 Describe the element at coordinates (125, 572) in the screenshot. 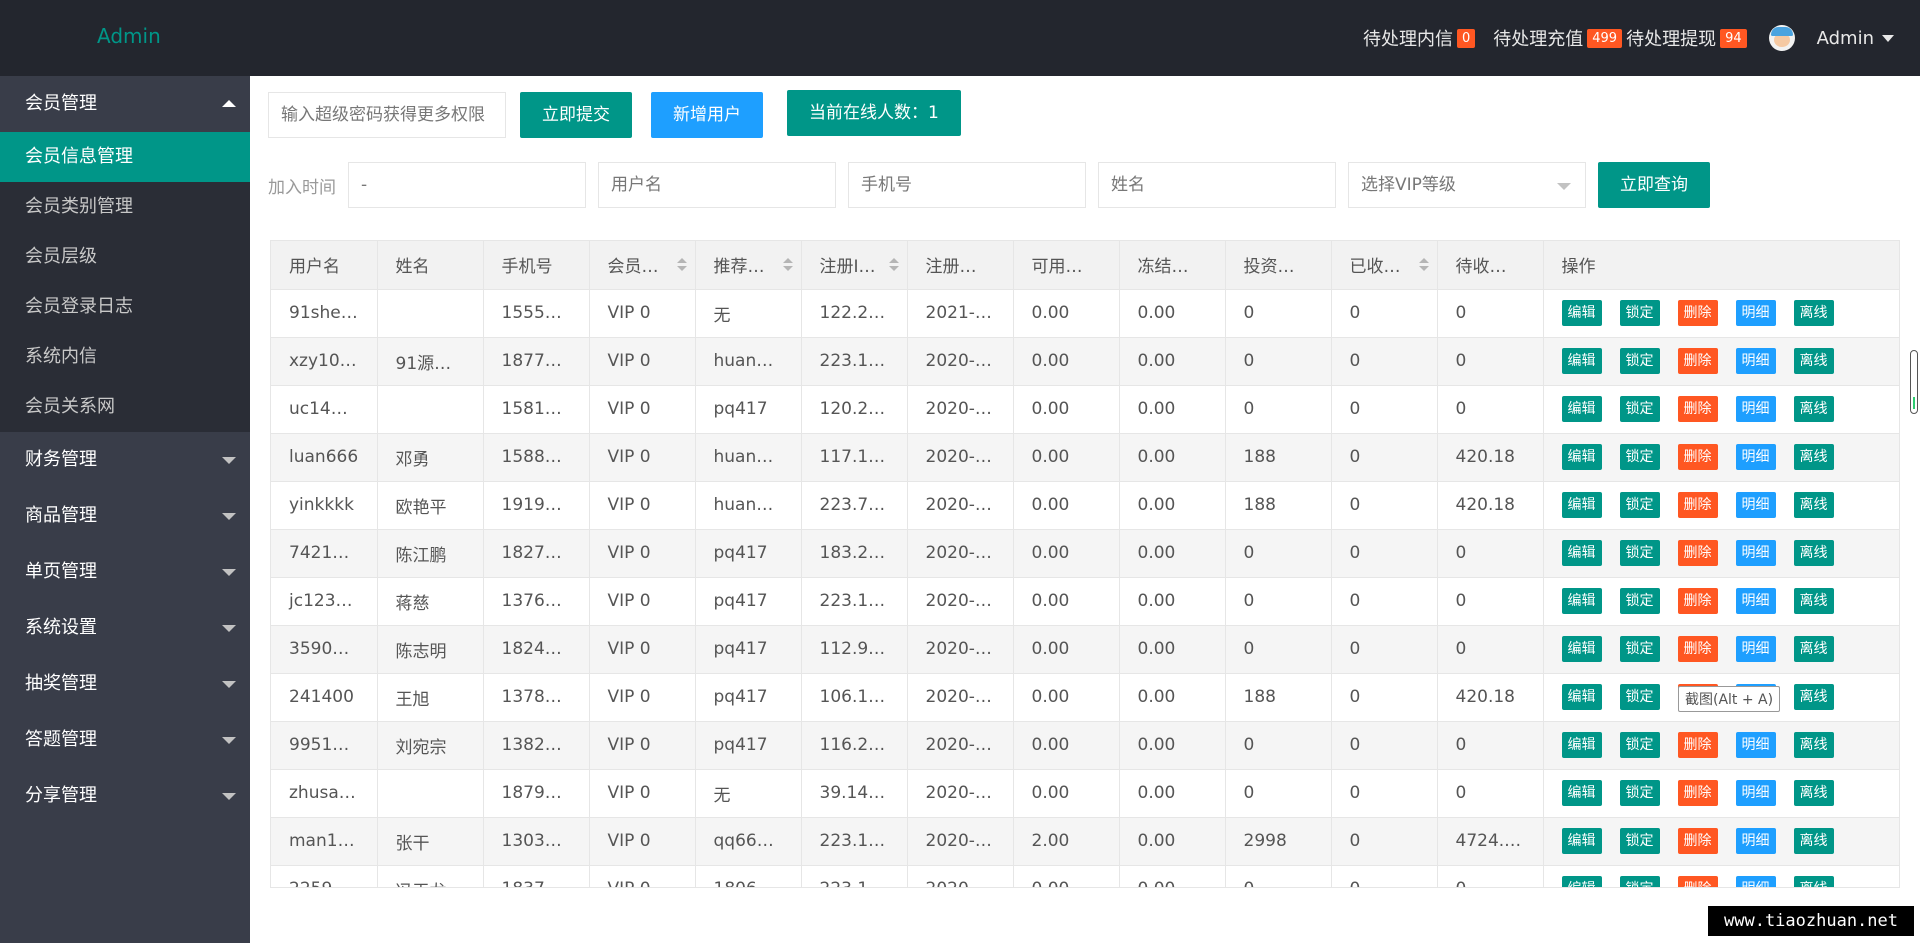

I see `nav-group-pages: 单页管理` at that location.